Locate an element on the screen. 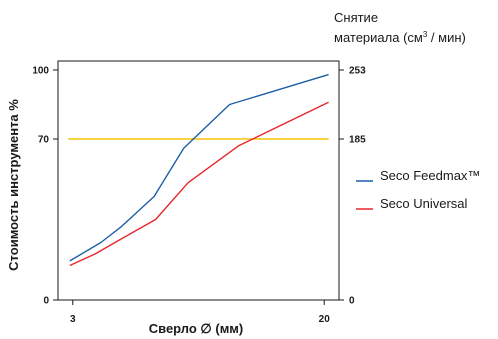 This screenshot has width=498, height=339. right-axis-title-text-end: / мин) is located at coordinates (446, 37).